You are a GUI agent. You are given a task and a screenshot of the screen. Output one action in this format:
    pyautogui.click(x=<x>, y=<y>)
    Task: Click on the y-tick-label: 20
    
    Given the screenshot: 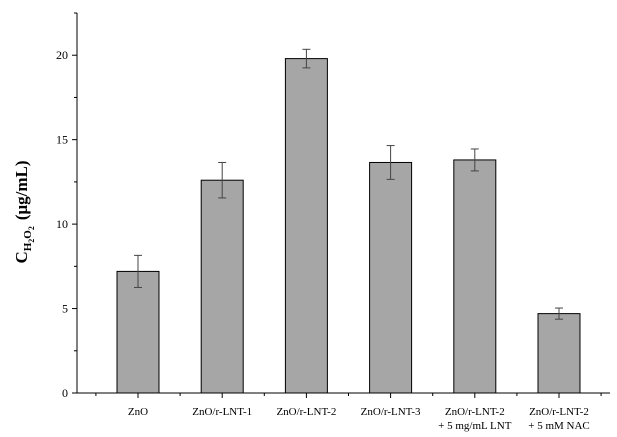 What is the action you would take?
    pyautogui.click(x=62, y=55)
    